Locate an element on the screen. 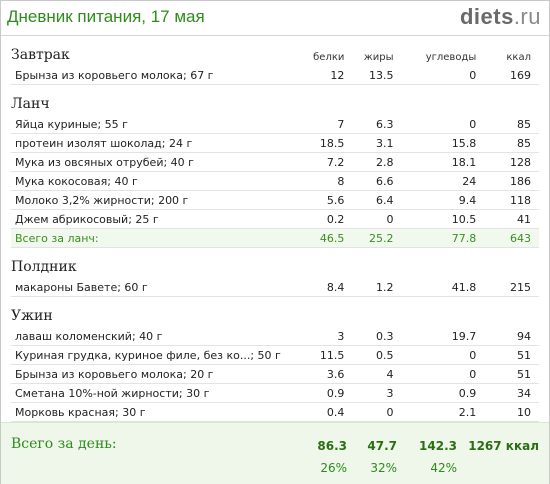 The width and height of the screenshot is (550, 484). meal-section-header: Ланч is located at coordinates (275, 100).